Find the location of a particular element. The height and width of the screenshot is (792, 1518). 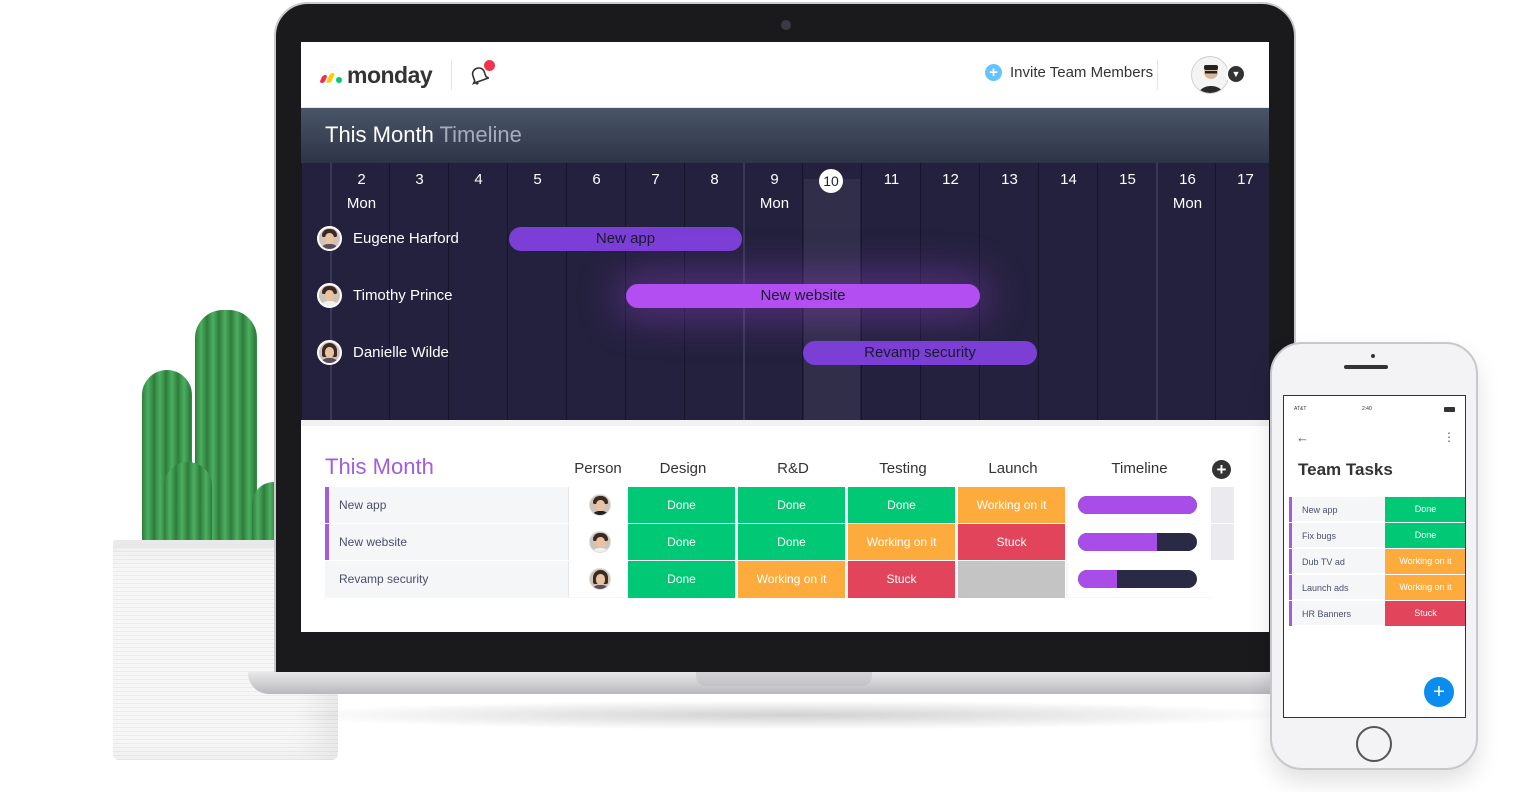

day-number: 5 is located at coordinates (537, 179).